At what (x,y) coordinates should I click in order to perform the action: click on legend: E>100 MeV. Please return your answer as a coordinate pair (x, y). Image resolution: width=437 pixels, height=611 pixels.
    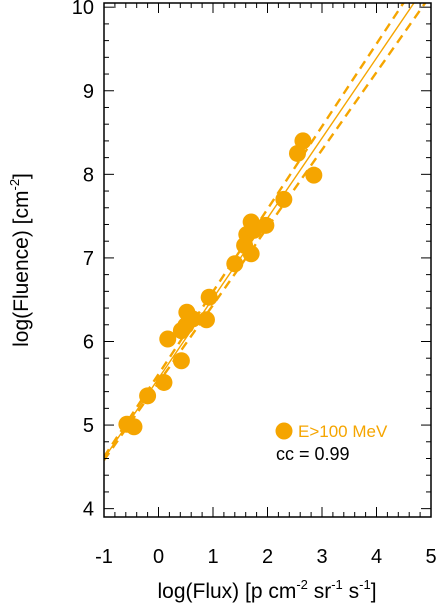
    Looking at the image, I should click on (331, 431).